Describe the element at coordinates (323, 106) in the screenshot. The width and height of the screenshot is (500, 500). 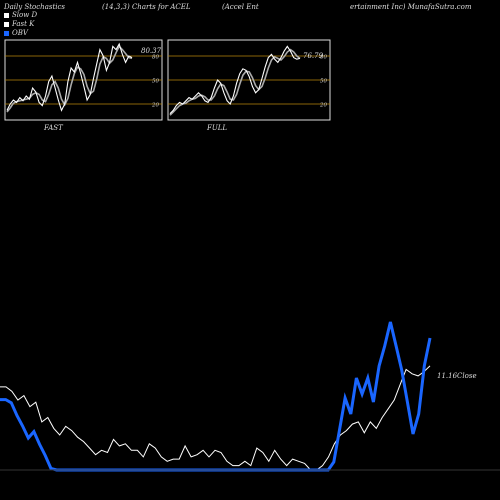
I see `full-ytick-20: 20` at that location.